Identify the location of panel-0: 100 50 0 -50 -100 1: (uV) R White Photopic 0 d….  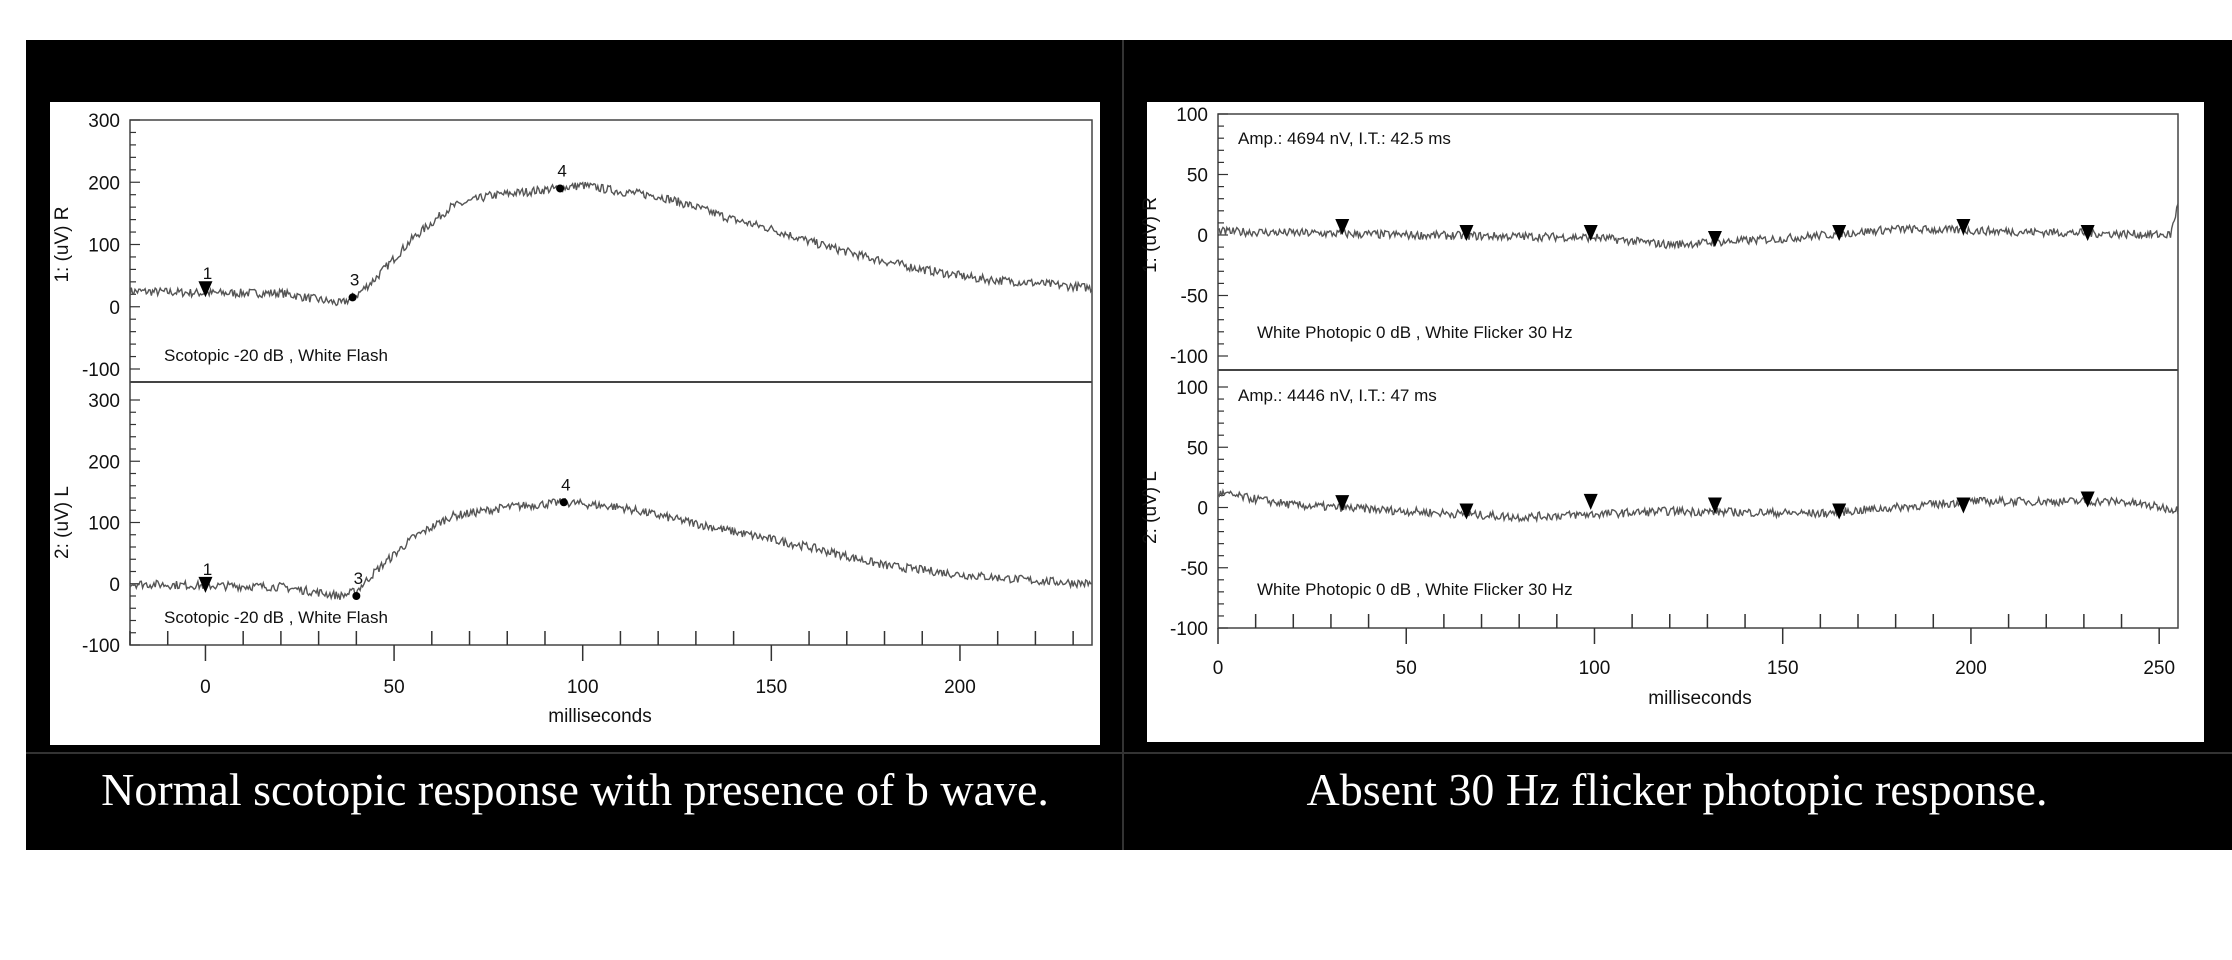
(1659, 236).